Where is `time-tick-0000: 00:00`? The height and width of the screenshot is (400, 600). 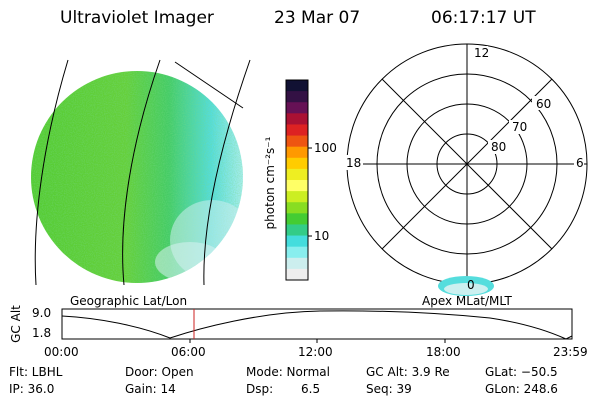
time-tick-0000: 00:00 is located at coordinates (61, 352).